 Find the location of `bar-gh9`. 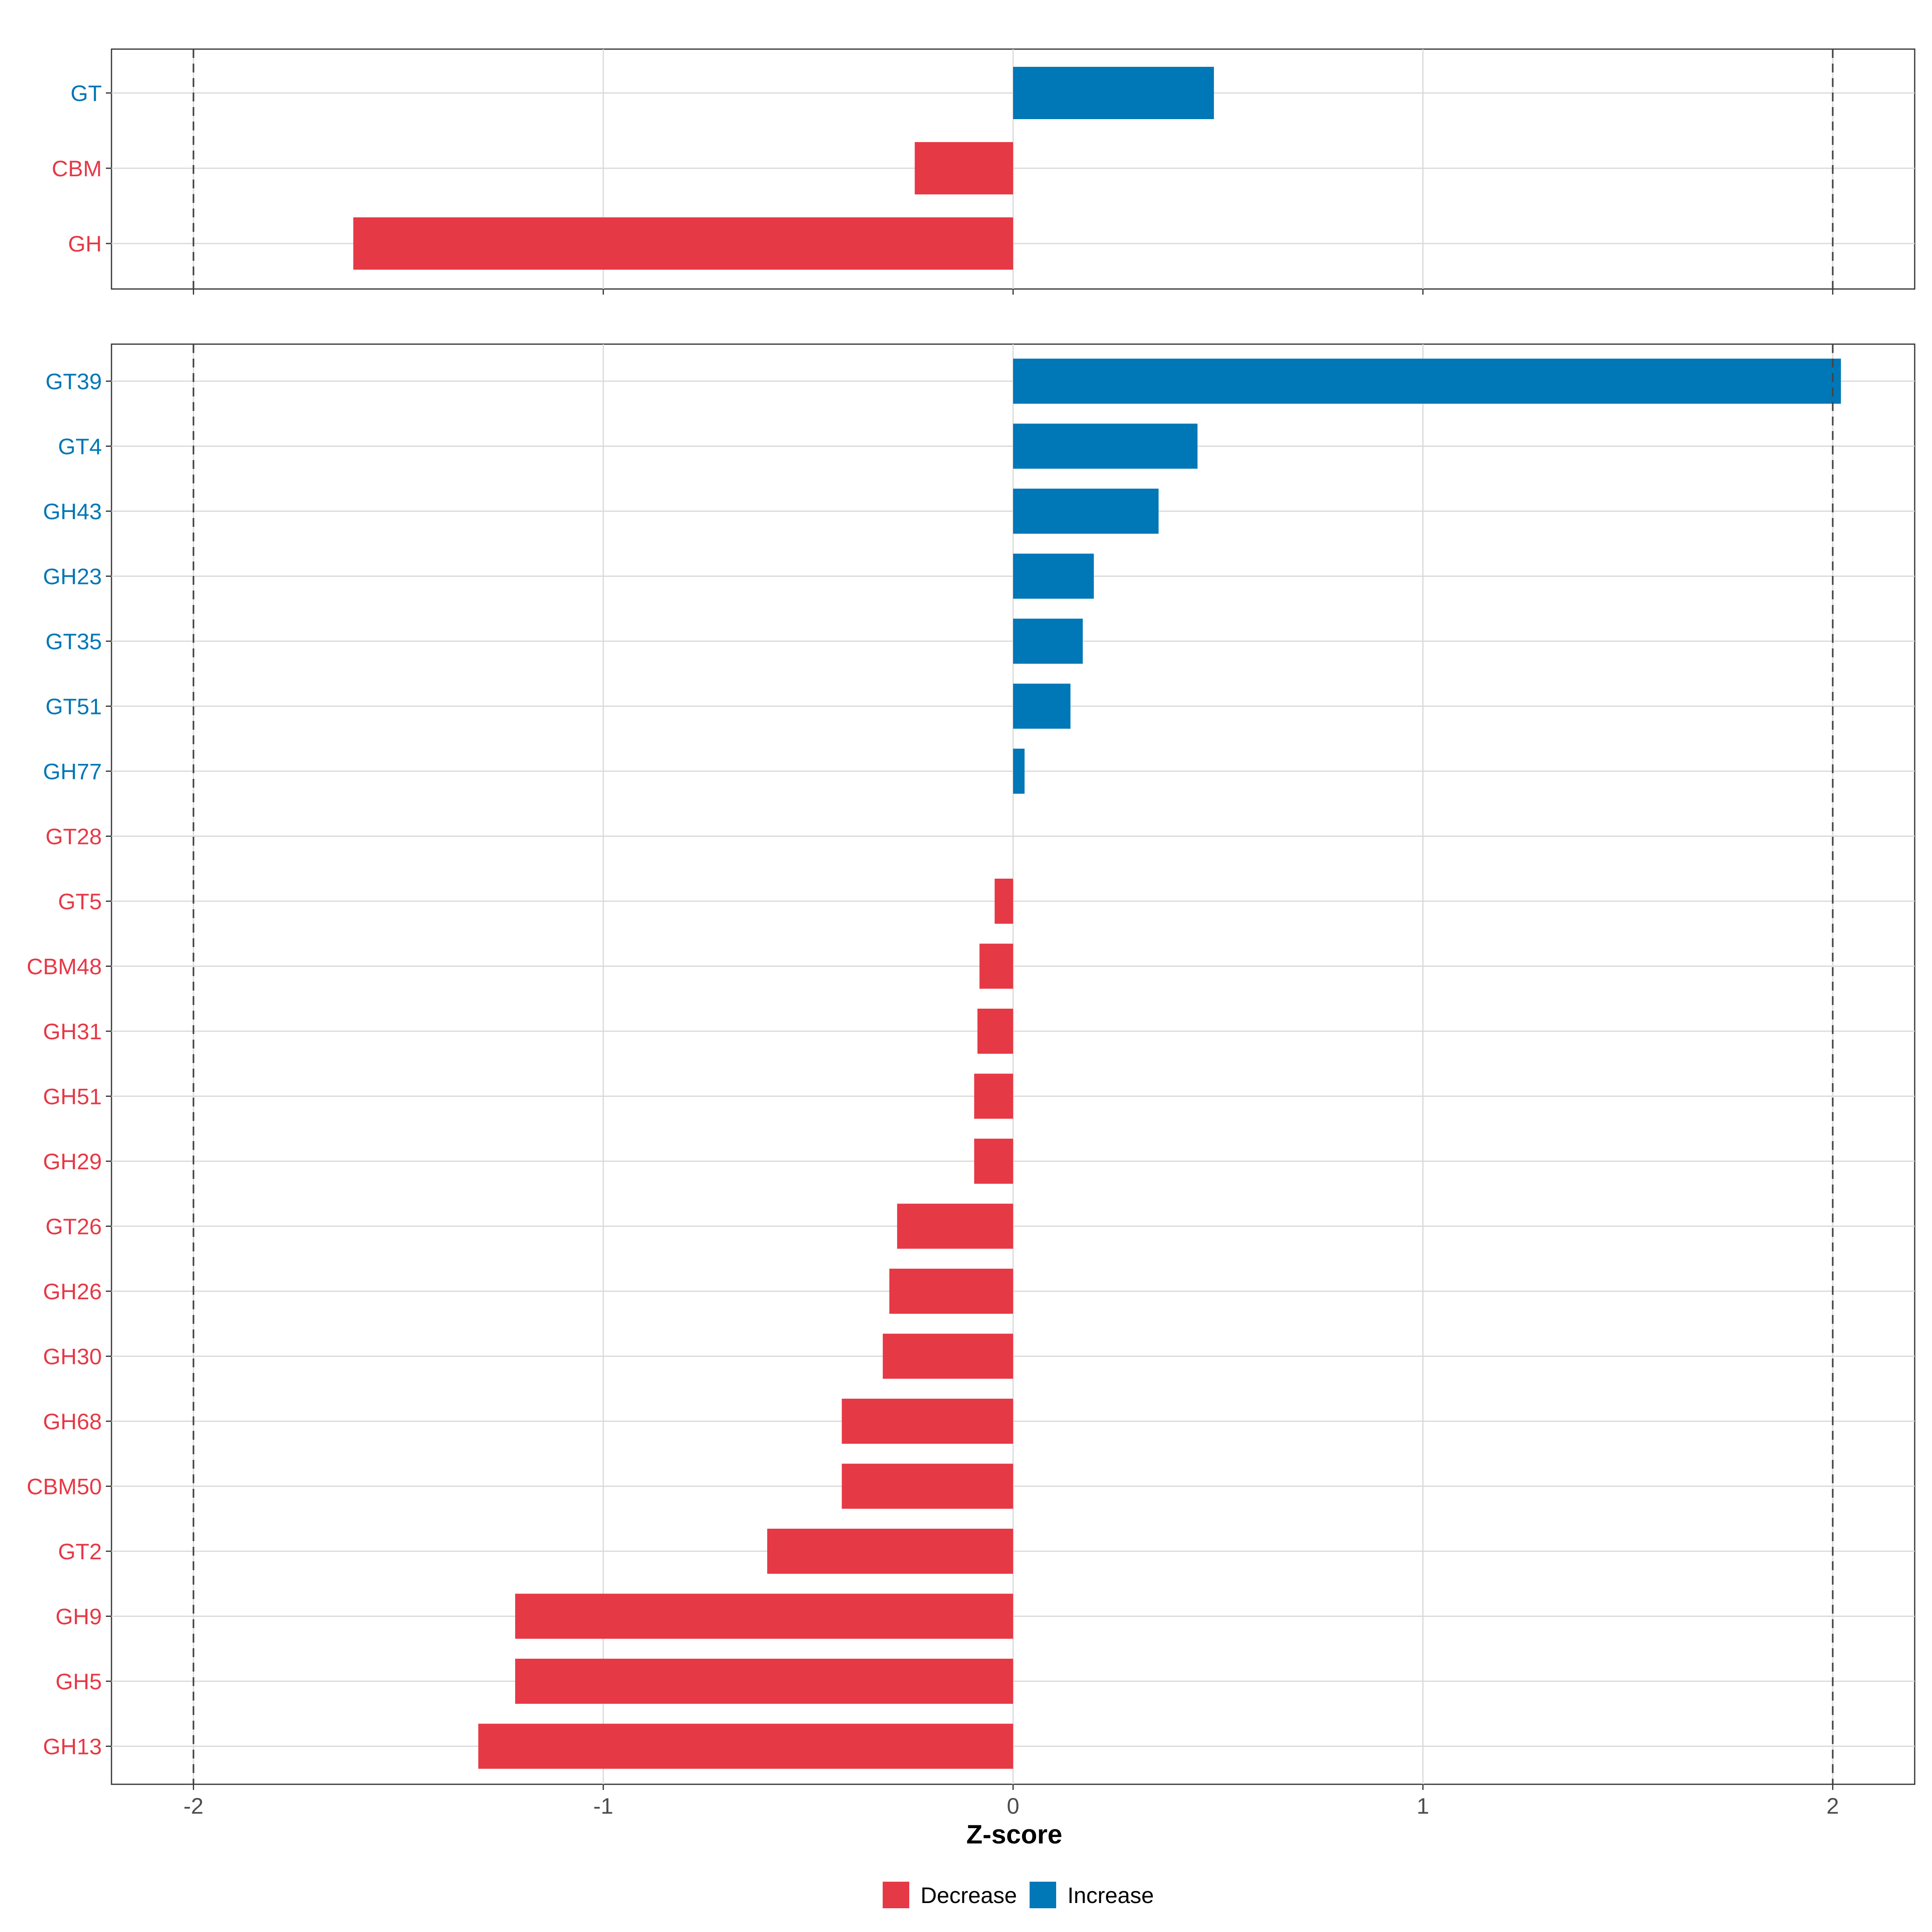

bar-gh9 is located at coordinates (764, 1616).